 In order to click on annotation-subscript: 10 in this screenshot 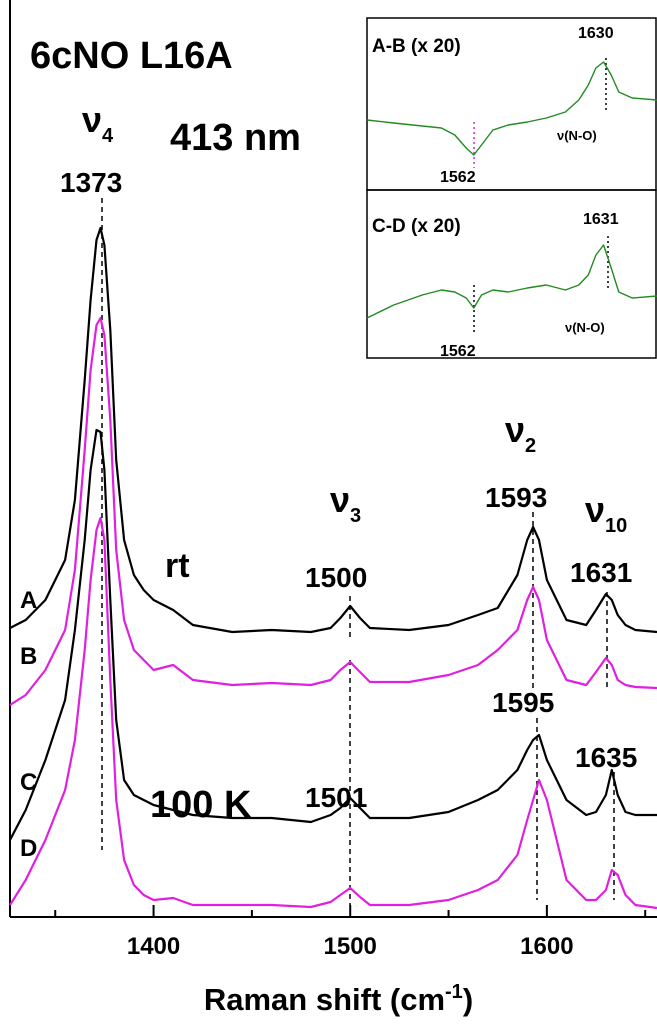, I will do `click(616, 526)`.